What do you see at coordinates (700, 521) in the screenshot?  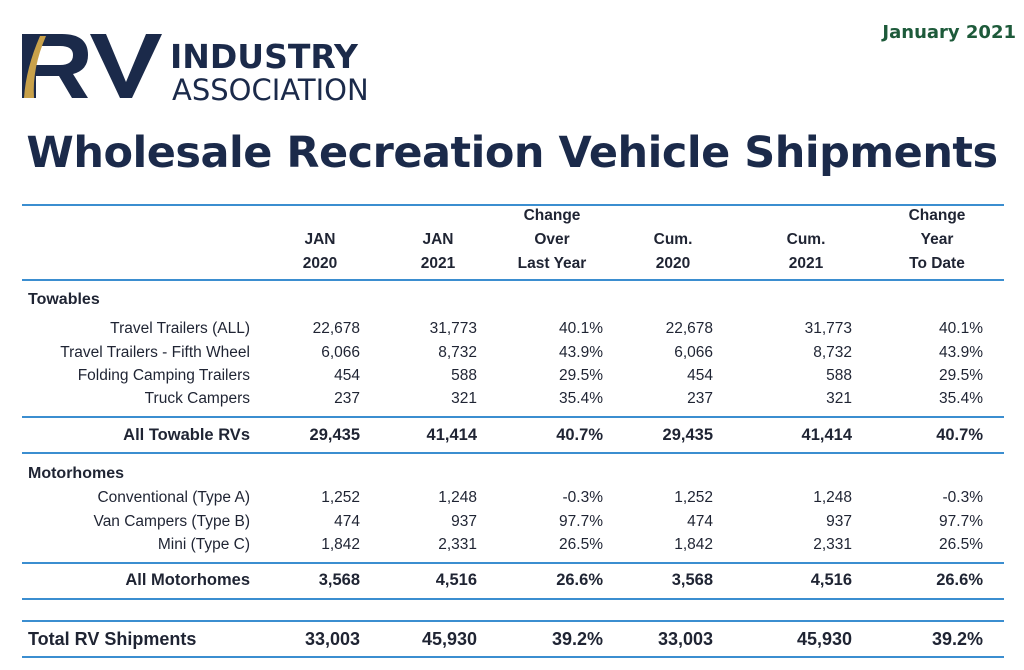 I see `cell-cum-2020: 474` at bounding box center [700, 521].